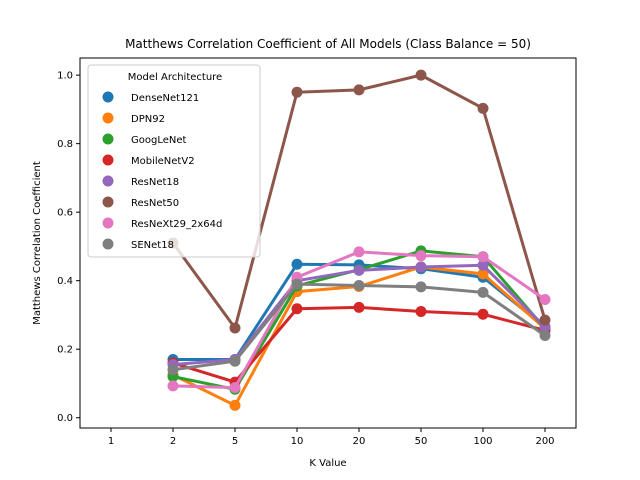 Image resolution: width=640 pixels, height=480 pixels. I want to click on legend-label: MobileNetV2, so click(163, 161).